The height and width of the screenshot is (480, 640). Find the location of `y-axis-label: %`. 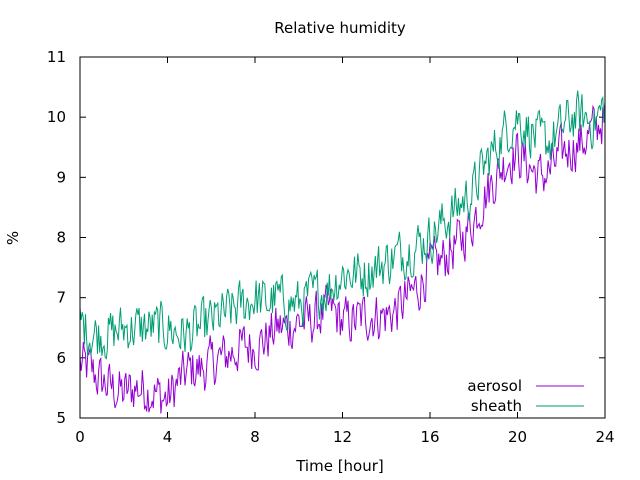

y-axis-label: % is located at coordinates (13, 238).